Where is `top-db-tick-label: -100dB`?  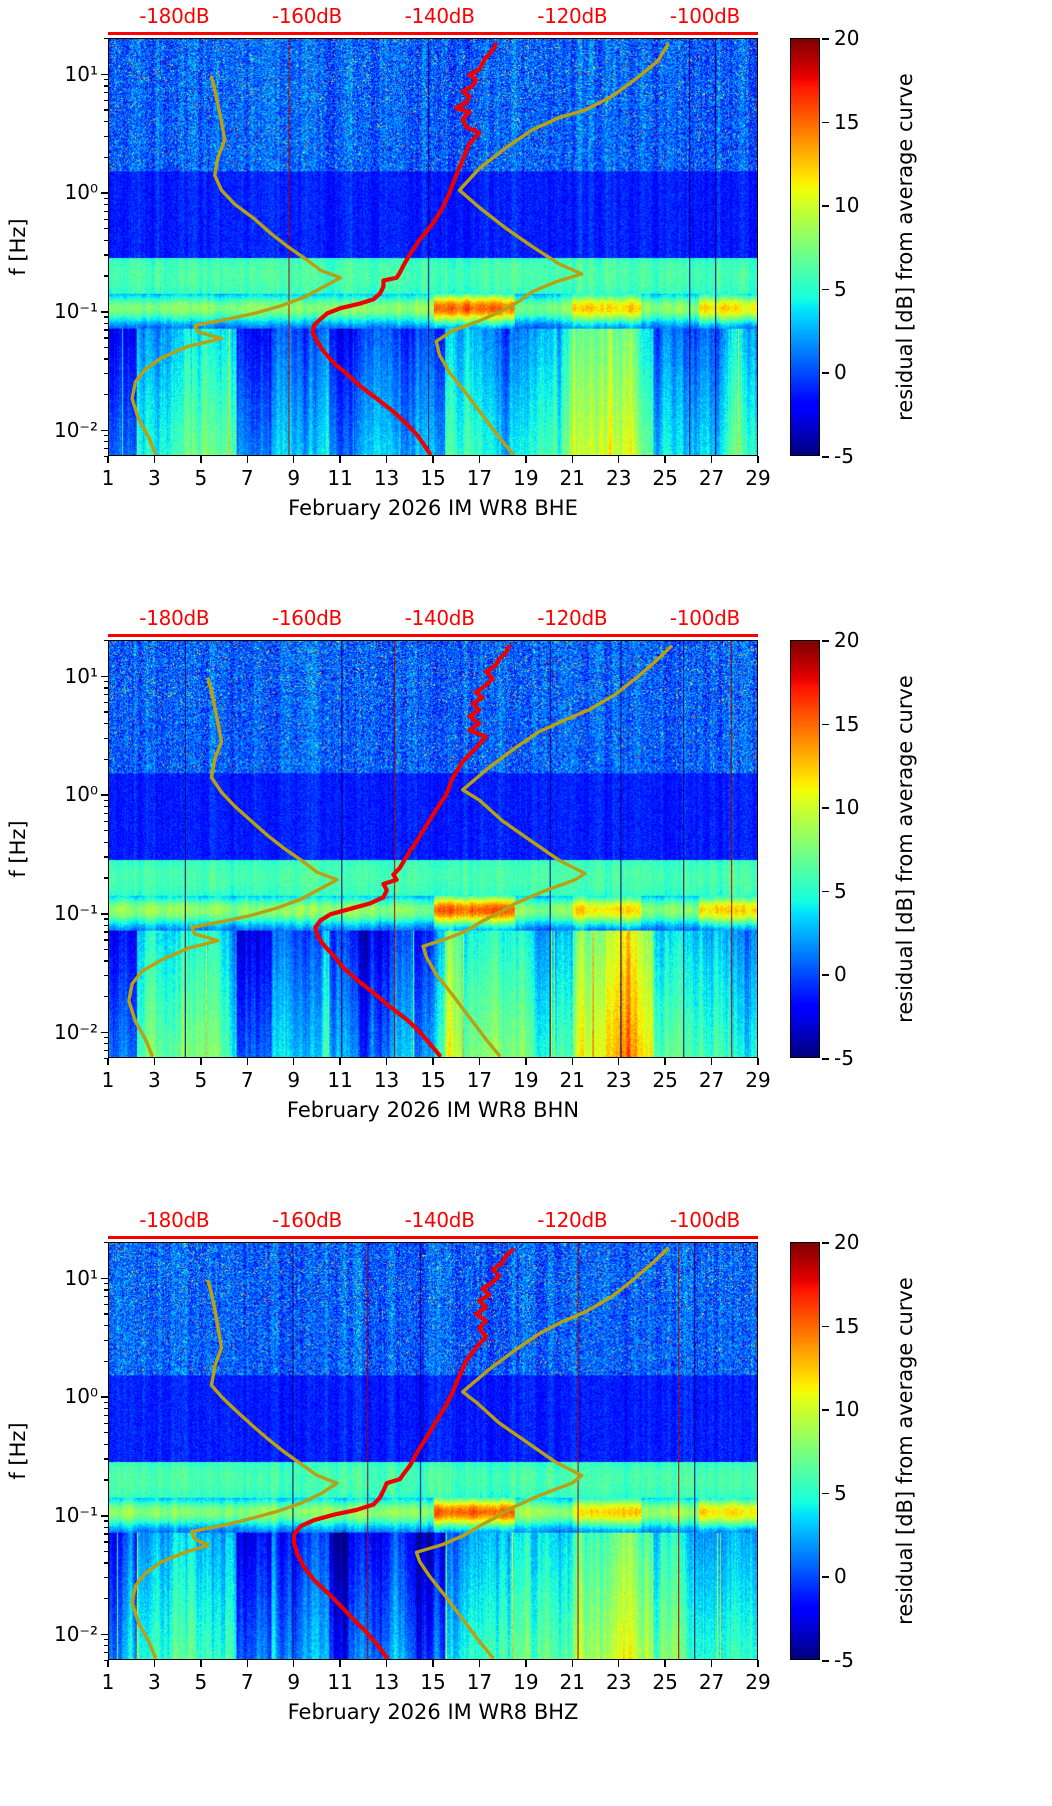
top-db-tick-label: -100dB is located at coordinates (704, 1220).